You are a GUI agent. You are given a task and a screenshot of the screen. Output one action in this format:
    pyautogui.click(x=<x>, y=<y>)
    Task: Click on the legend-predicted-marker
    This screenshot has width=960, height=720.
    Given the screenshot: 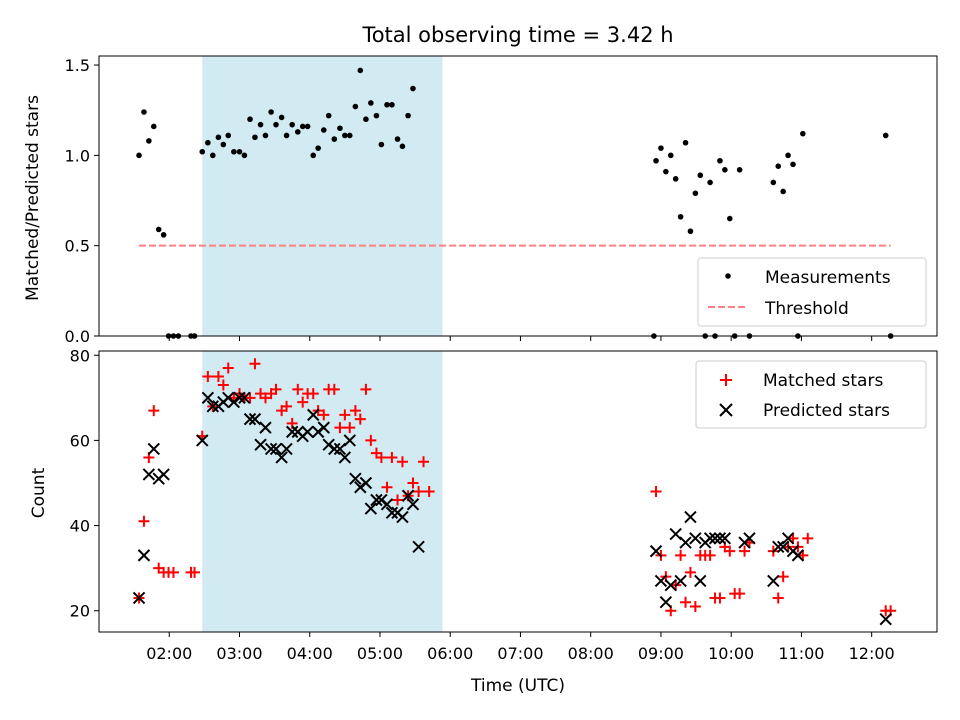 What is the action you would take?
    pyautogui.click(x=726, y=410)
    